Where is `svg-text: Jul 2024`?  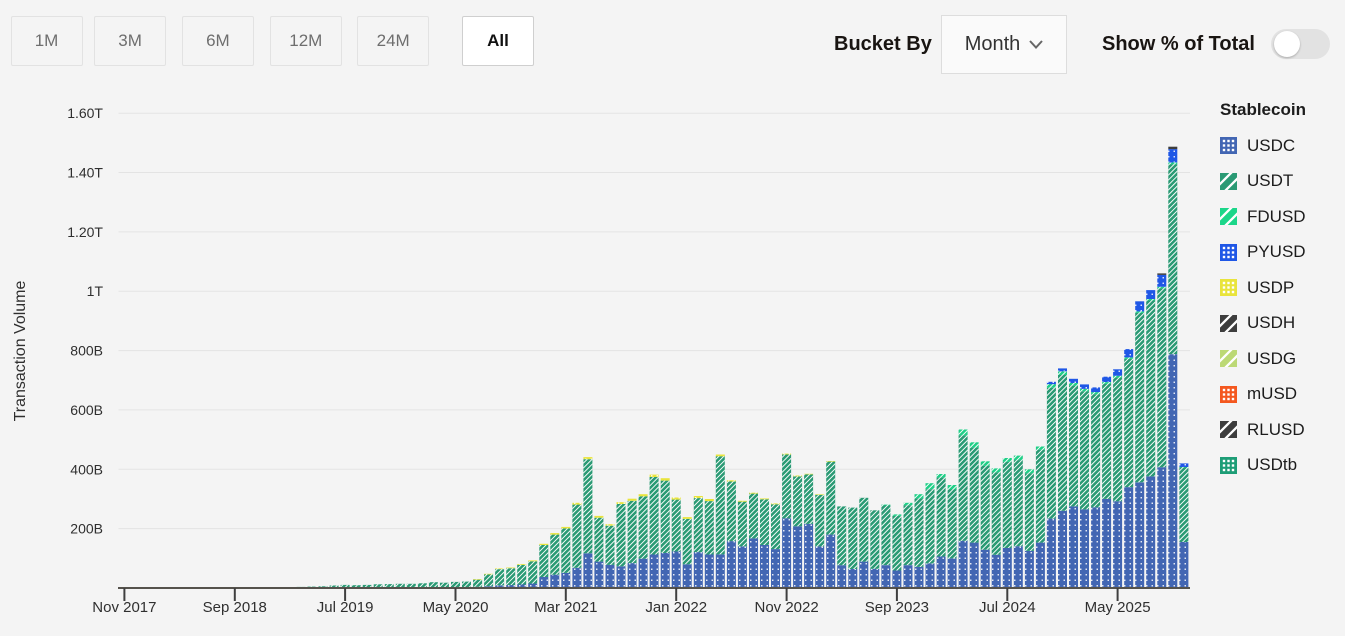 svg-text: Jul 2024 is located at coordinates (1007, 607).